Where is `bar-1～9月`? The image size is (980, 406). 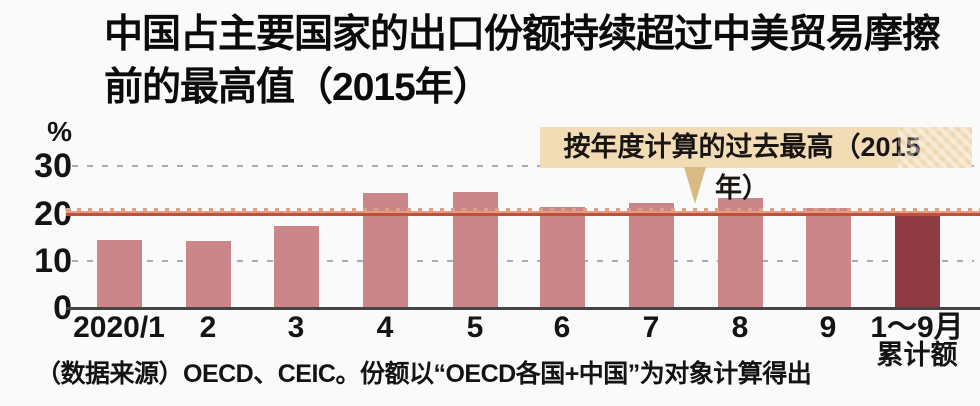 bar-1～9月 is located at coordinates (917, 260).